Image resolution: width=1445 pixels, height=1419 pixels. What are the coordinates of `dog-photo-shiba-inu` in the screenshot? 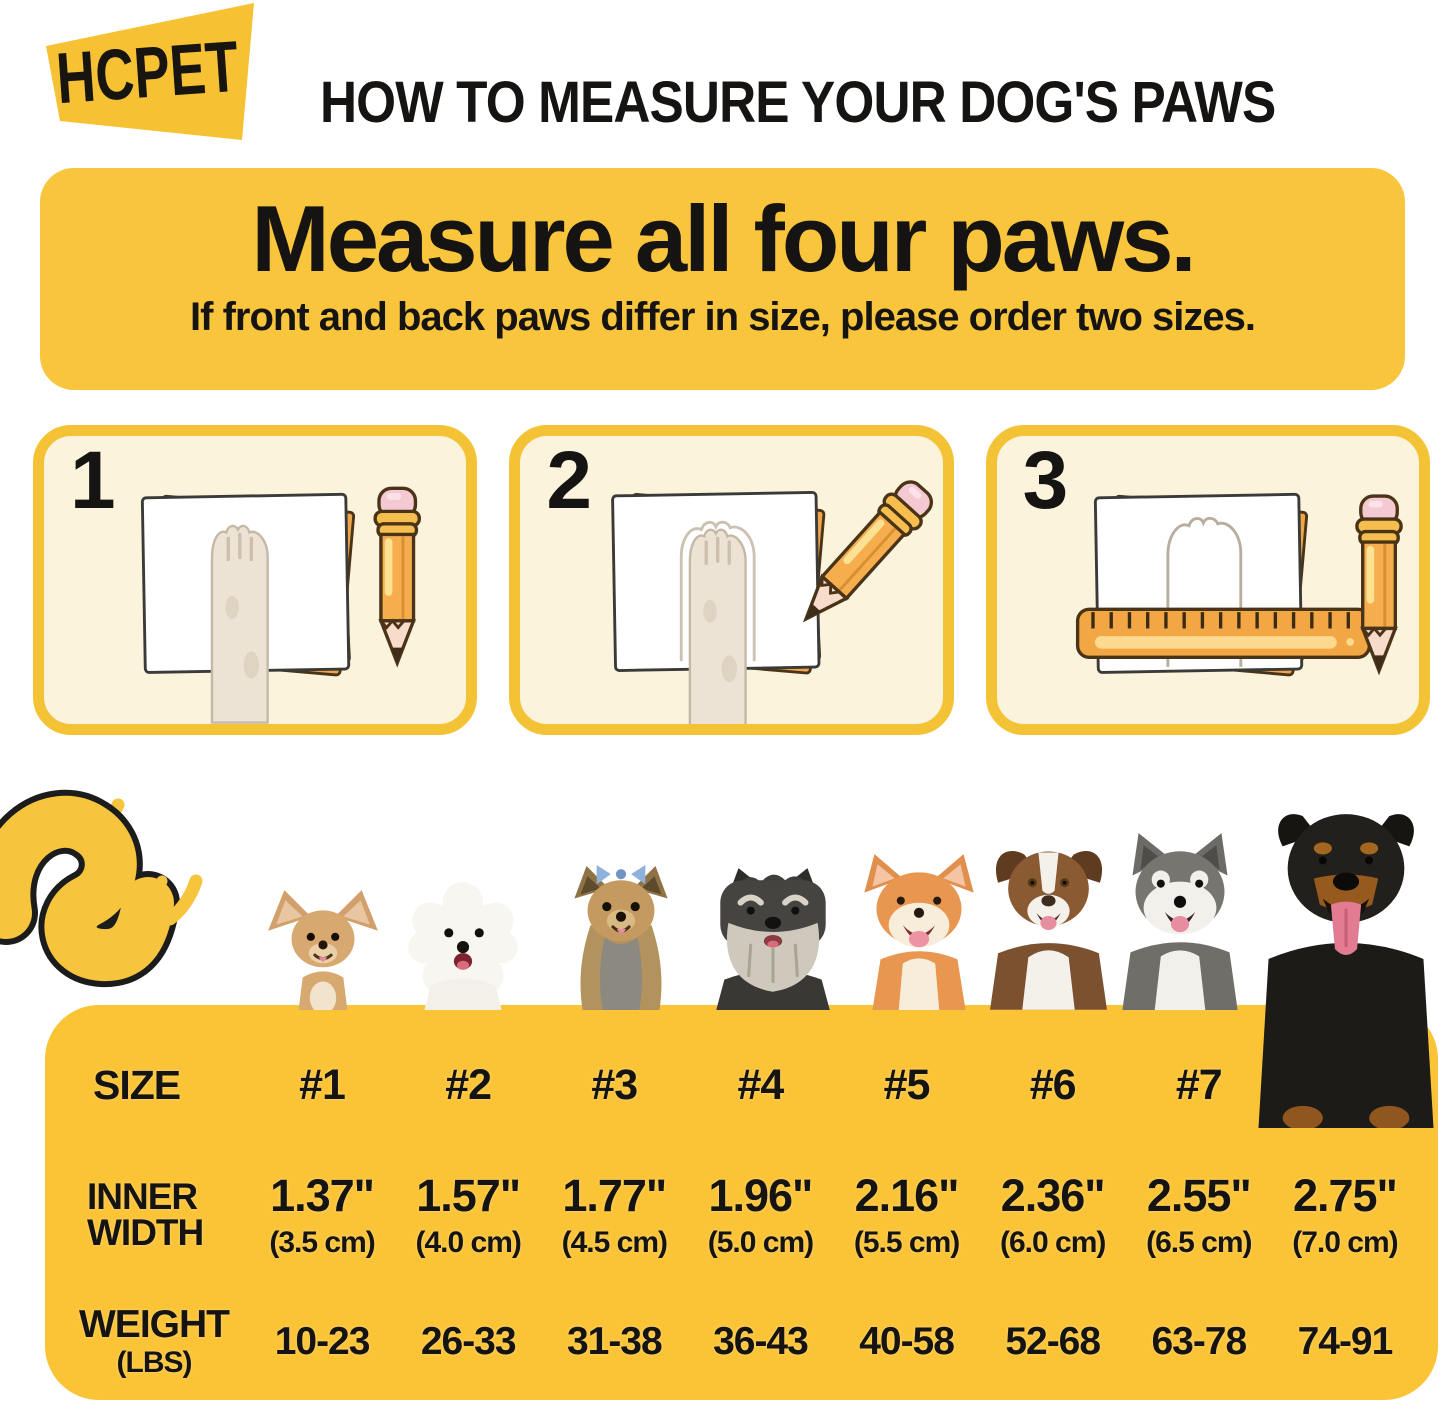 It's located at (919, 932).